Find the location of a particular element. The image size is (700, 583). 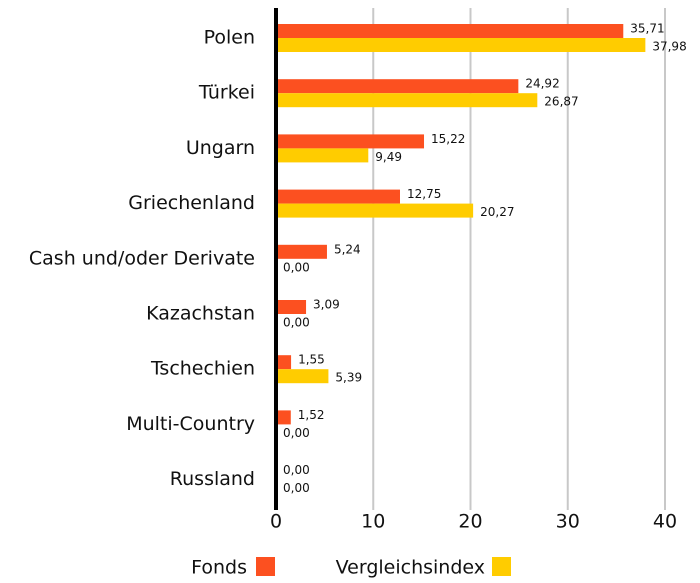

category-label: Tschechien is located at coordinates (202, 369).